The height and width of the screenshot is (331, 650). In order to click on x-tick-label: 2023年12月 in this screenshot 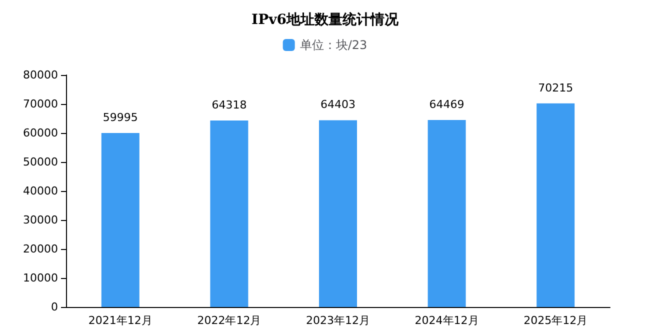, I will do `click(338, 320)`.